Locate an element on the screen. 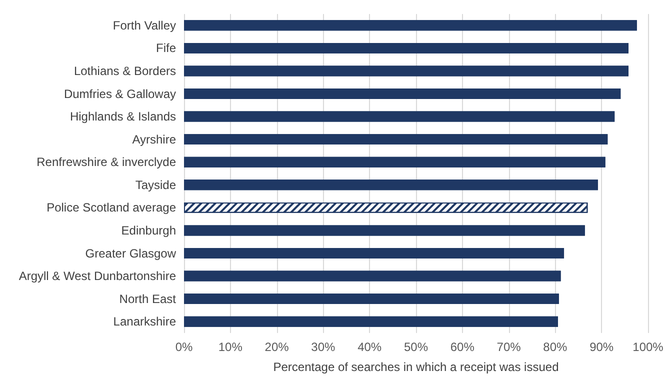 This screenshot has width=667, height=389. x-tick-label: 60% is located at coordinates (462, 347).